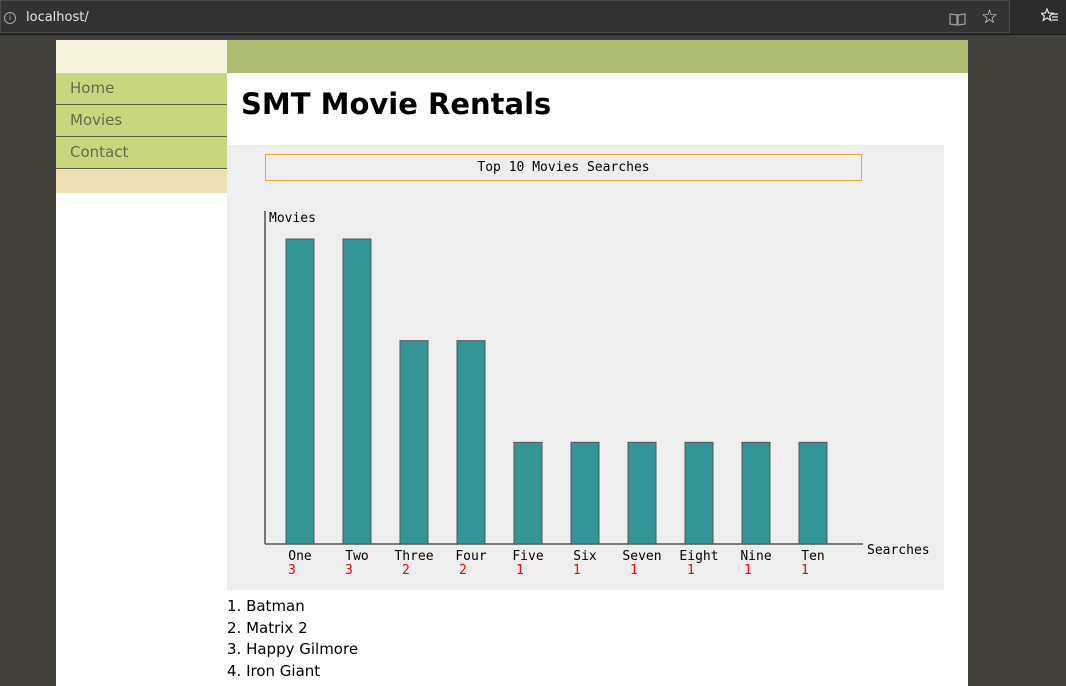  What do you see at coordinates (527, 556) in the screenshot?
I see `x-tick-label: Five` at bounding box center [527, 556].